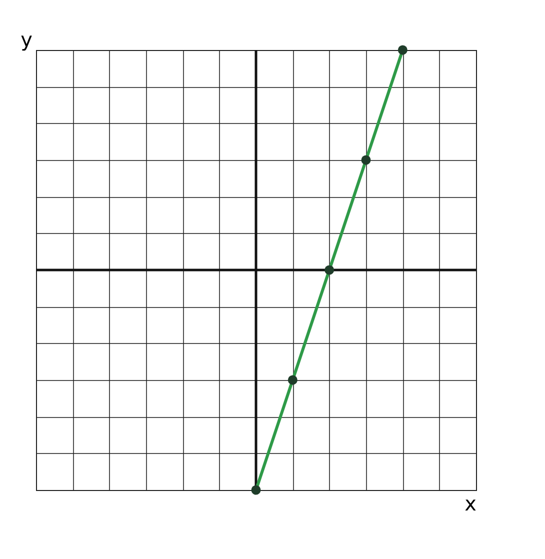 The height and width of the screenshot is (559, 545). Describe the element at coordinates (470, 504) in the screenshot. I see `x-axis-title: x` at that location.